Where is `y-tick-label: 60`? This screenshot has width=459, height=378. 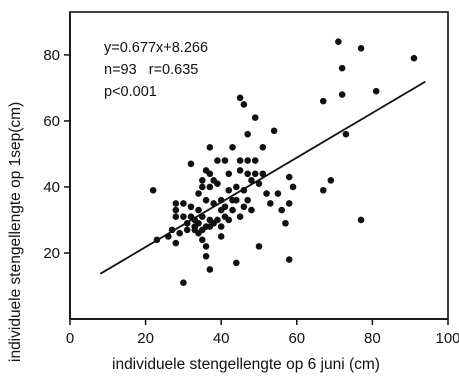
y-tick-label: 60 is located at coordinates (51, 121).